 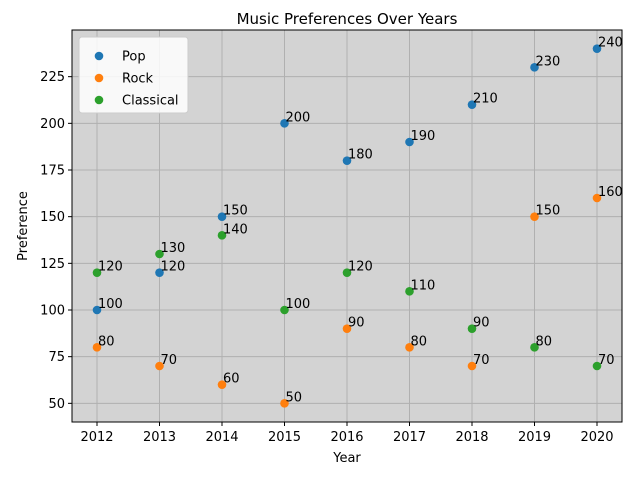 What do you see at coordinates (610, 192) in the screenshot?
I see `data-label-rock: 160` at bounding box center [610, 192].